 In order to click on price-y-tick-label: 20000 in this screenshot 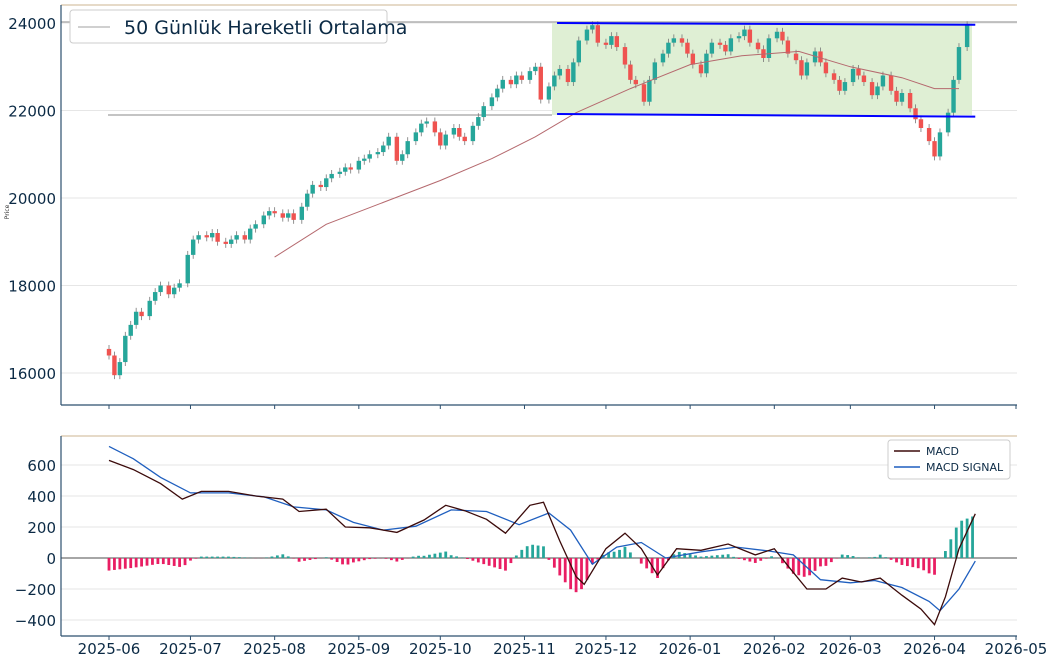, I will do `click(32, 199)`.